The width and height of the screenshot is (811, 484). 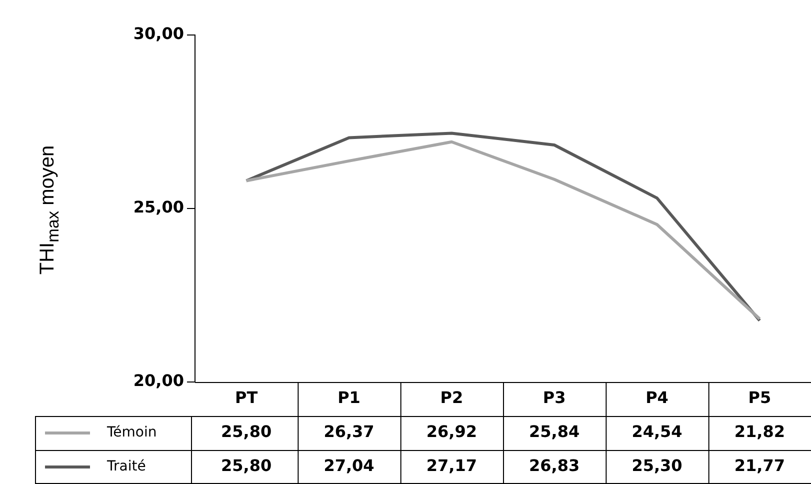 What do you see at coordinates (760, 398) in the screenshot?
I see `x-tick-label: P5` at bounding box center [760, 398].